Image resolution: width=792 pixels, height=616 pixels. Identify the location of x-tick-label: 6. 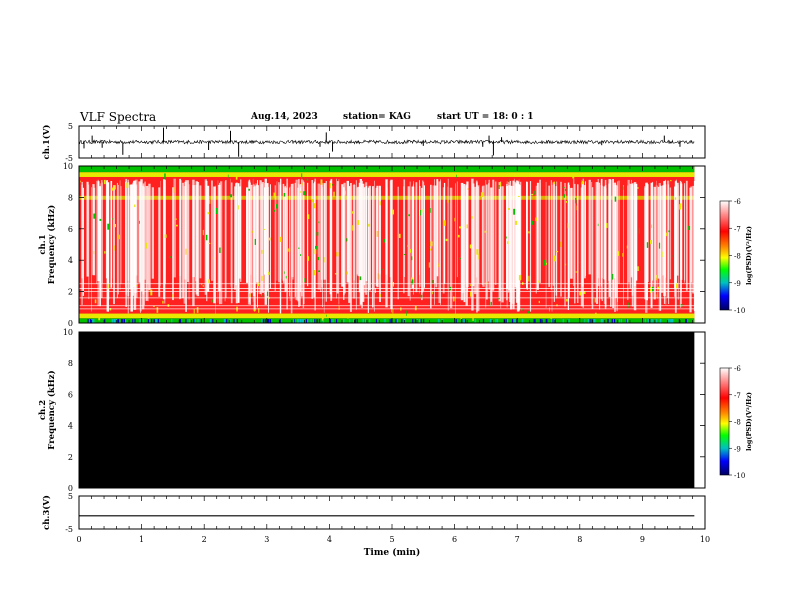
(454, 539).